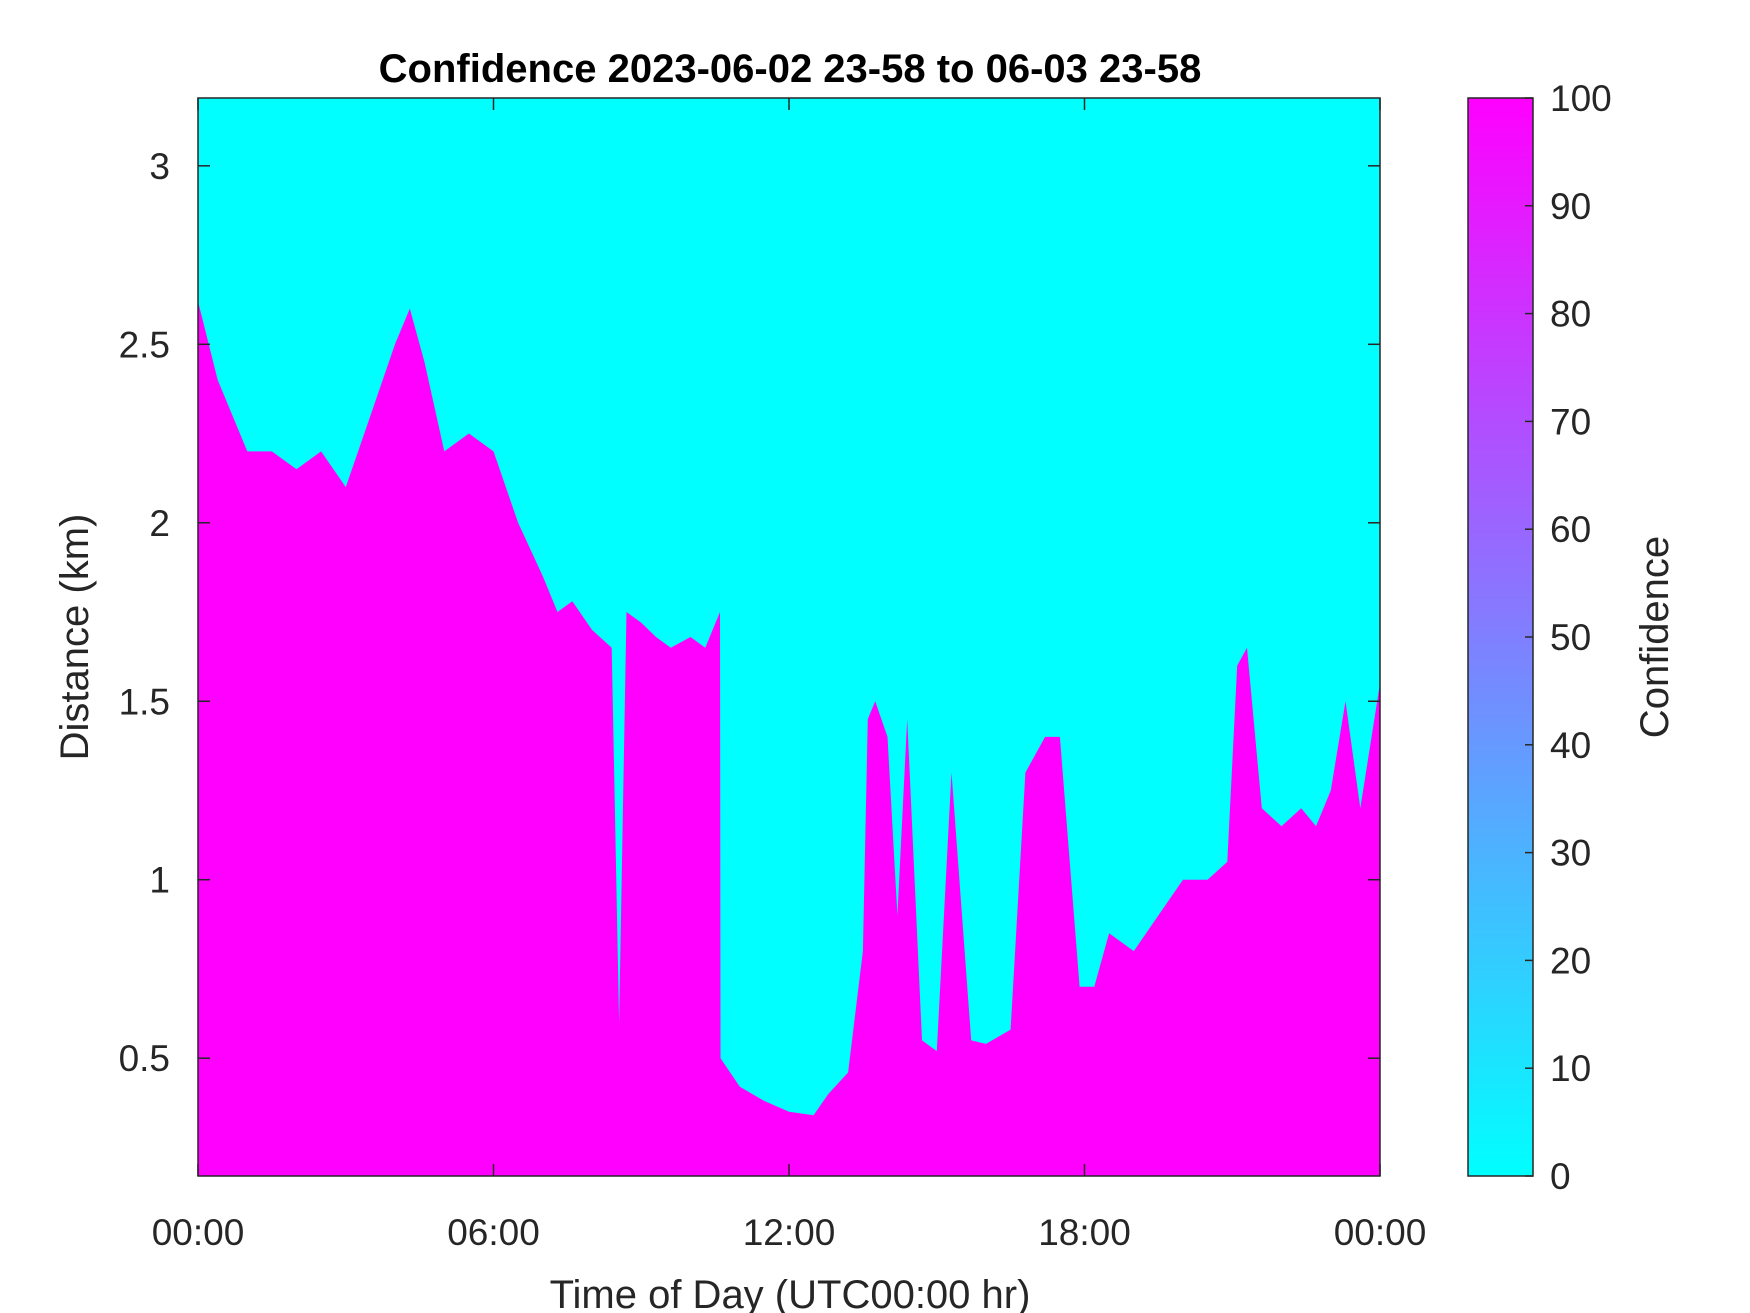  I want to click on colorbar-gradient, so click(1500, 637).